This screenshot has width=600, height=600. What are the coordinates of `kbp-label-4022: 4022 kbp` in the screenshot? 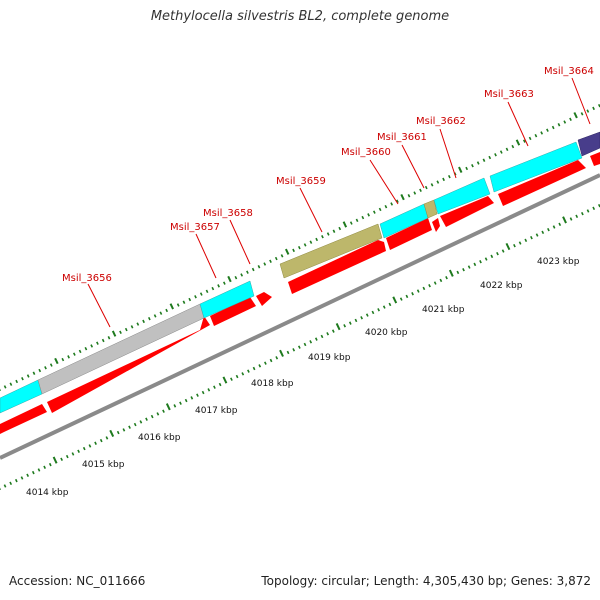 It's located at (501, 286).